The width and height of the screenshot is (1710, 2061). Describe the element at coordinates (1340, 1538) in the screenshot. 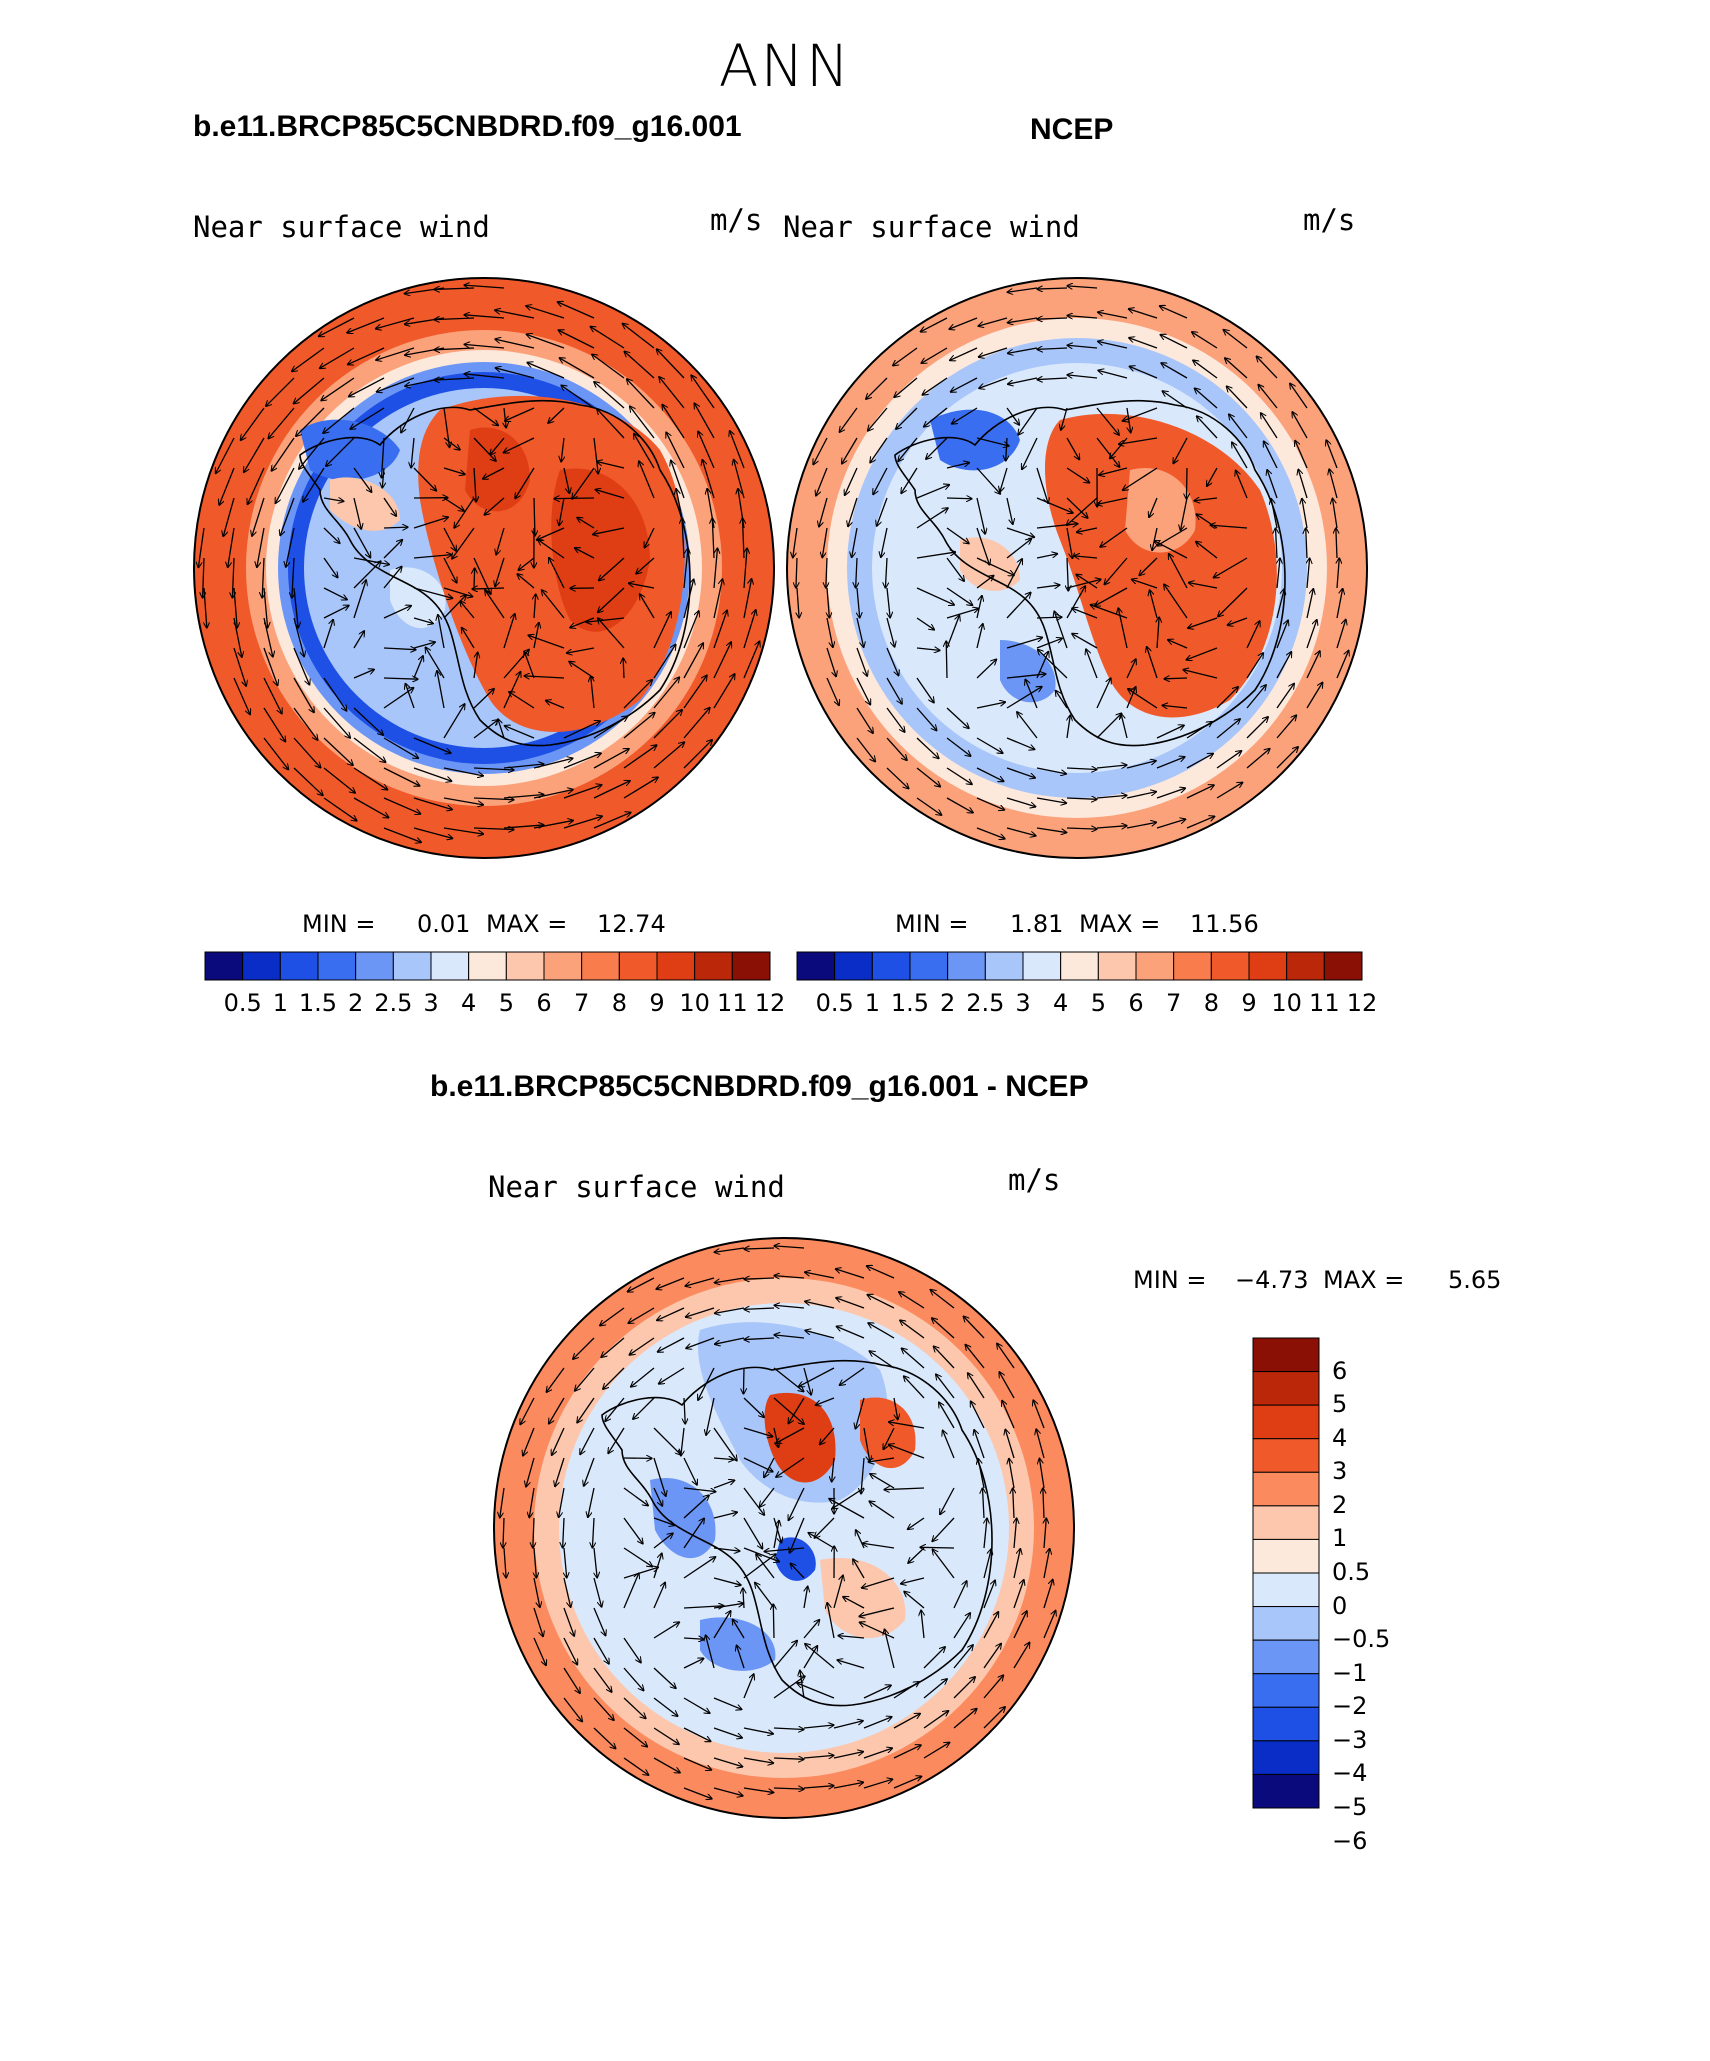

I see `colorbar-tick-label: 1` at that location.